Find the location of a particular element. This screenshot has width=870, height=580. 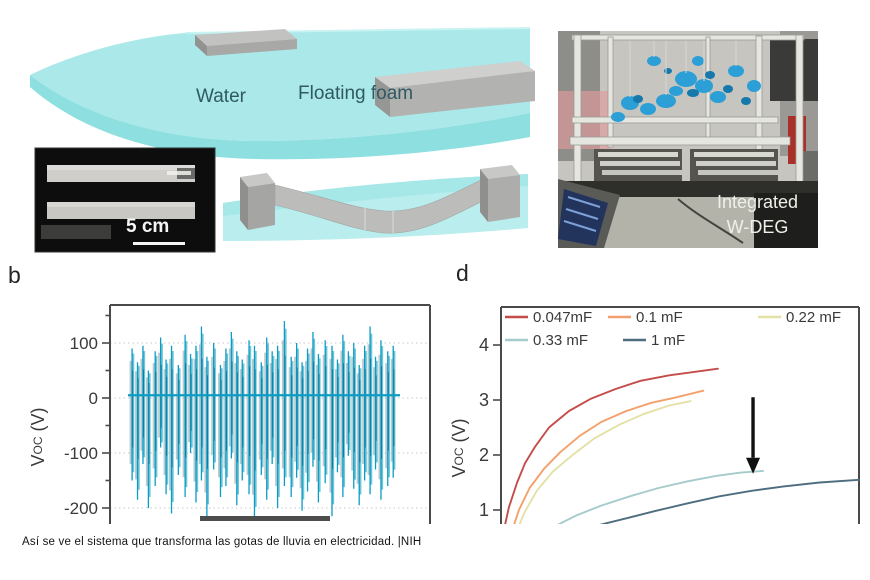

svg-text: -100 is located at coordinates (81, 453).